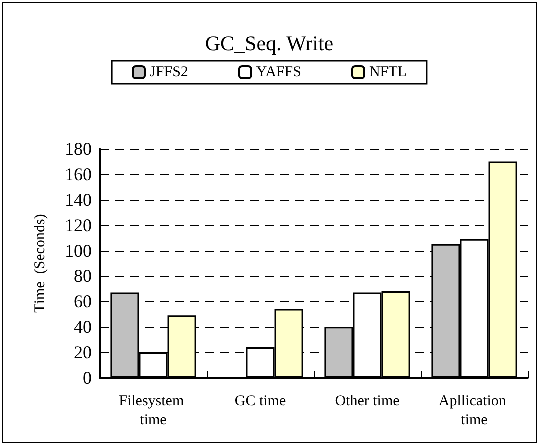 This screenshot has width=541, height=447. Describe the element at coordinates (83, 302) in the screenshot. I see `y-tick-label: 60` at that location.